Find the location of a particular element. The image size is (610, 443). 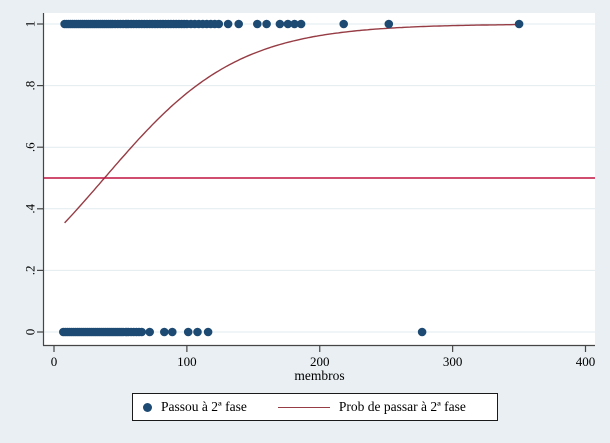

y-tick-label: .6 is located at coordinates (30, 147).